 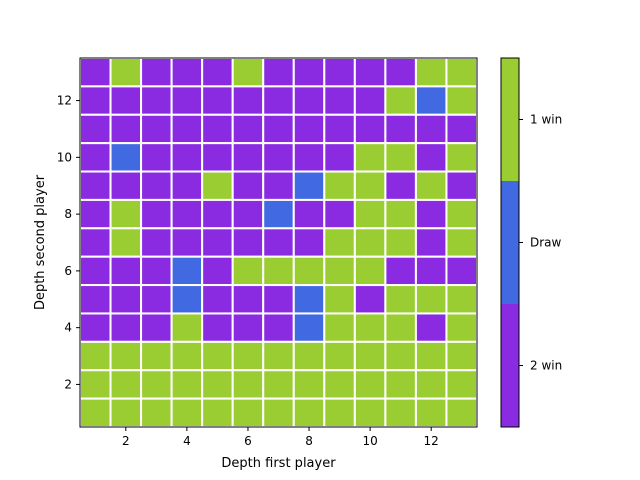 I want to click on x-tick-label: 10, so click(x=369, y=441).